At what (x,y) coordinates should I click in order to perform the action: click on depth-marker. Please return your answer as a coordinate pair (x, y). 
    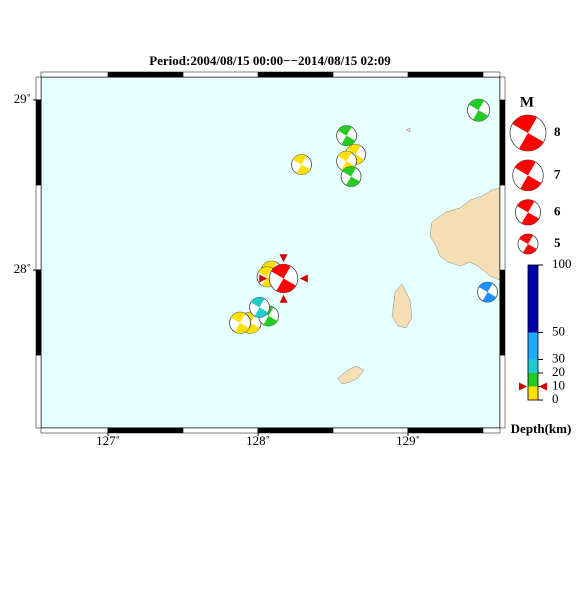
    Looking at the image, I should click on (533, 386).